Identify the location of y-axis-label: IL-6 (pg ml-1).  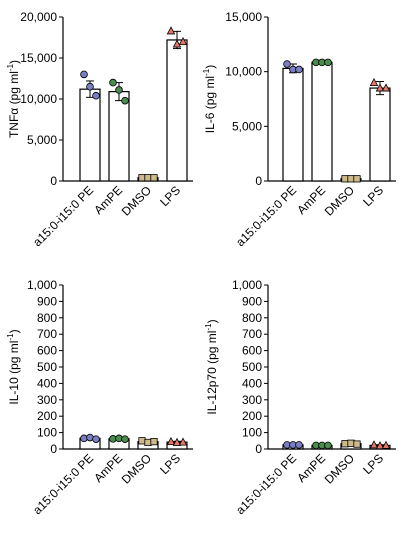
(209, 99).